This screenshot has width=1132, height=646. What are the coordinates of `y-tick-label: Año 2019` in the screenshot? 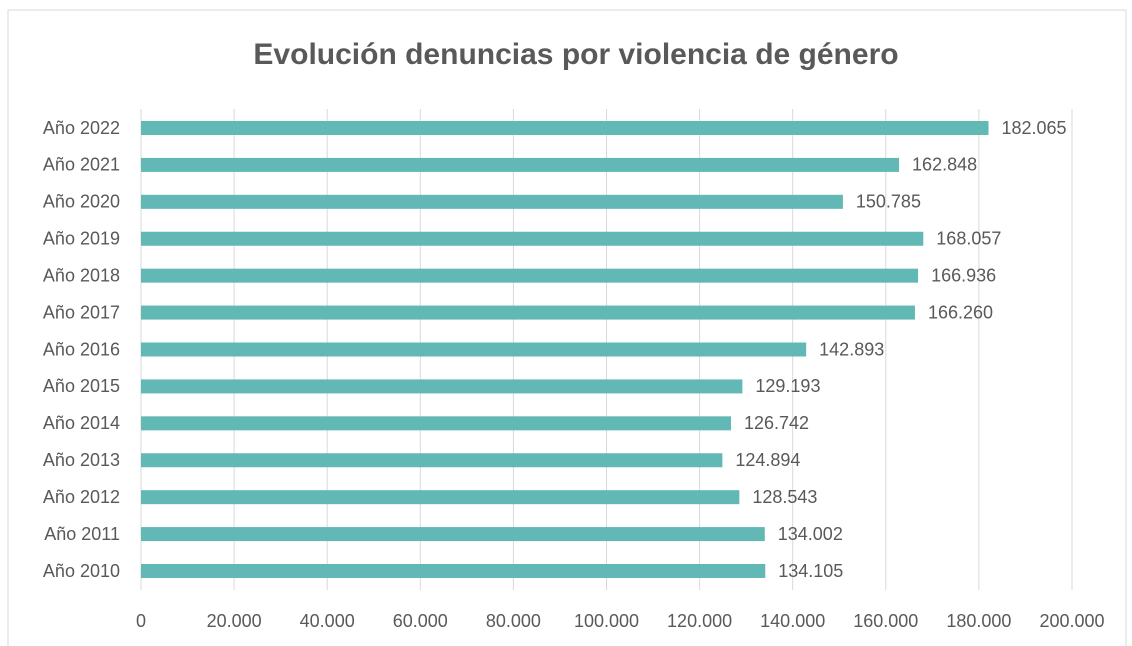 It's located at (81, 239).